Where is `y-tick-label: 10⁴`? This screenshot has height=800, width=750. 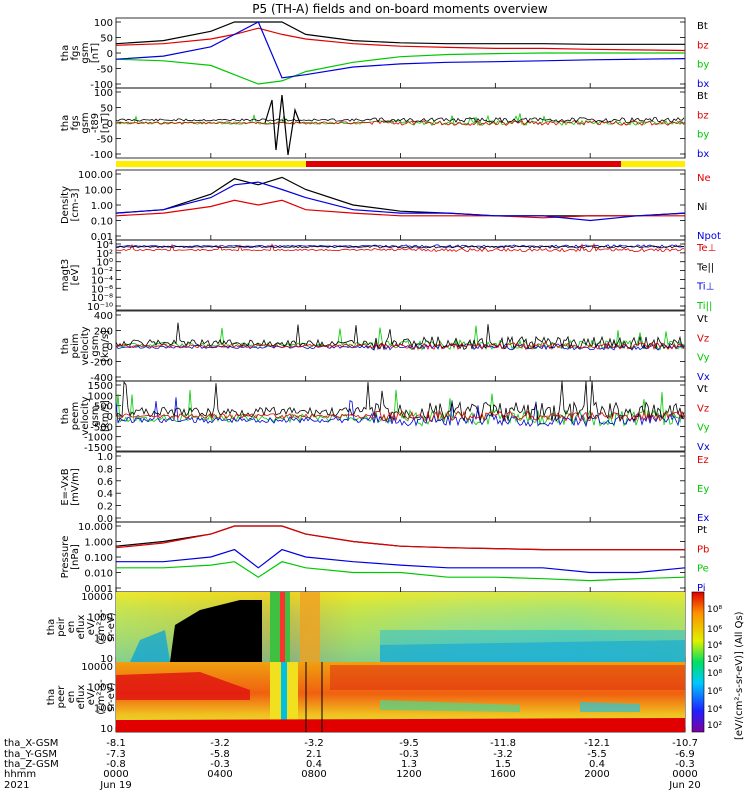 y-tick-label: 10⁴ is located at coordinates (104, 245).